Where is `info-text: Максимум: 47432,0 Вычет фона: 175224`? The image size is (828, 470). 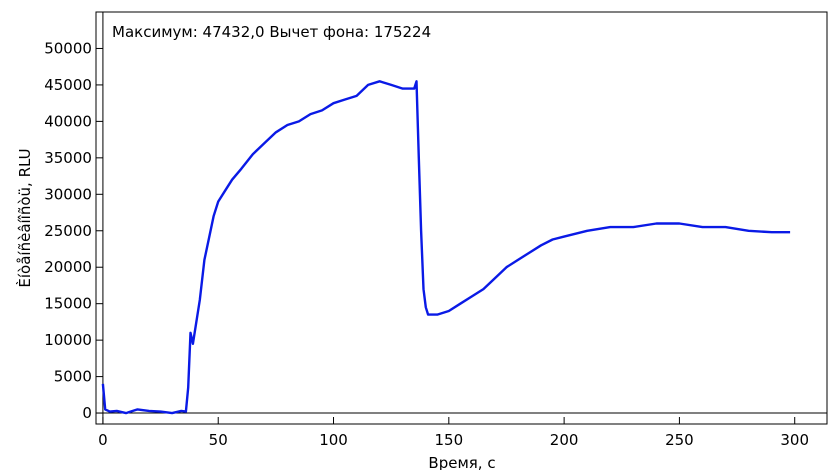 info-text: Максимум: 47432,0 Вычет фона: 175224 is located at coordinates (271, 32).